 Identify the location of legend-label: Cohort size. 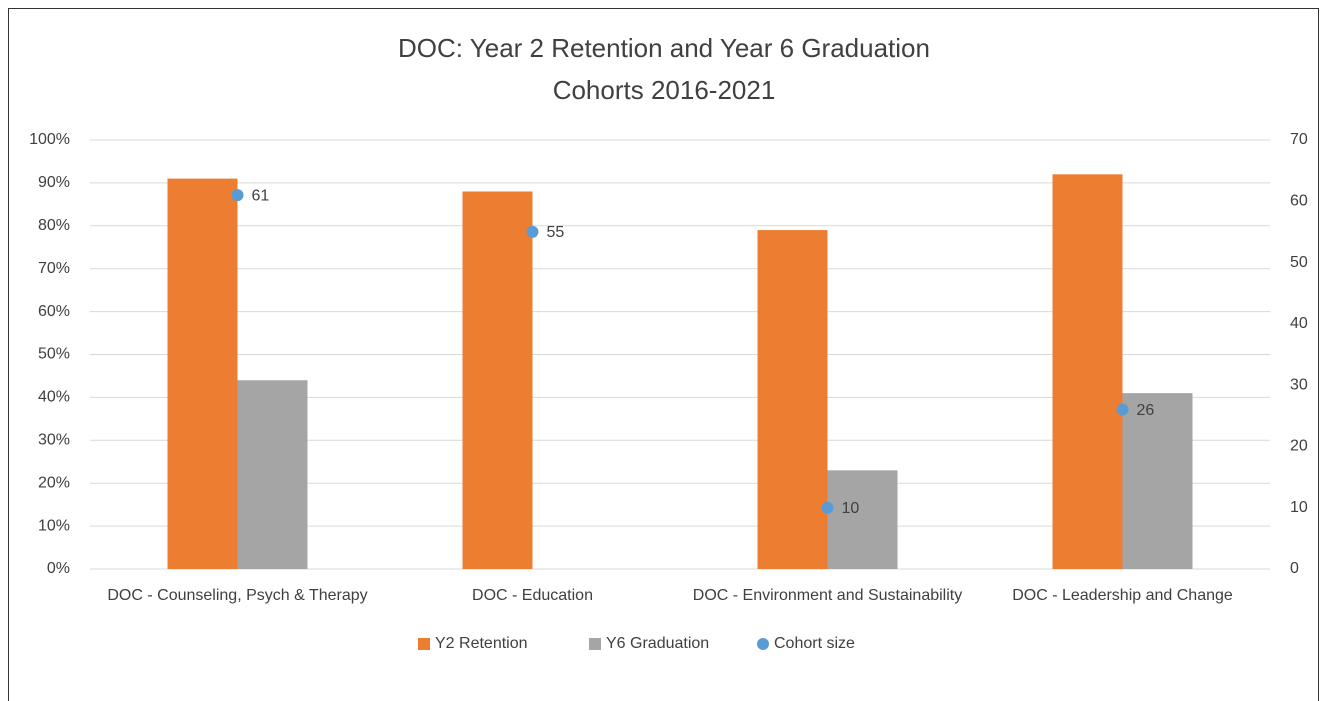
(814, 643).